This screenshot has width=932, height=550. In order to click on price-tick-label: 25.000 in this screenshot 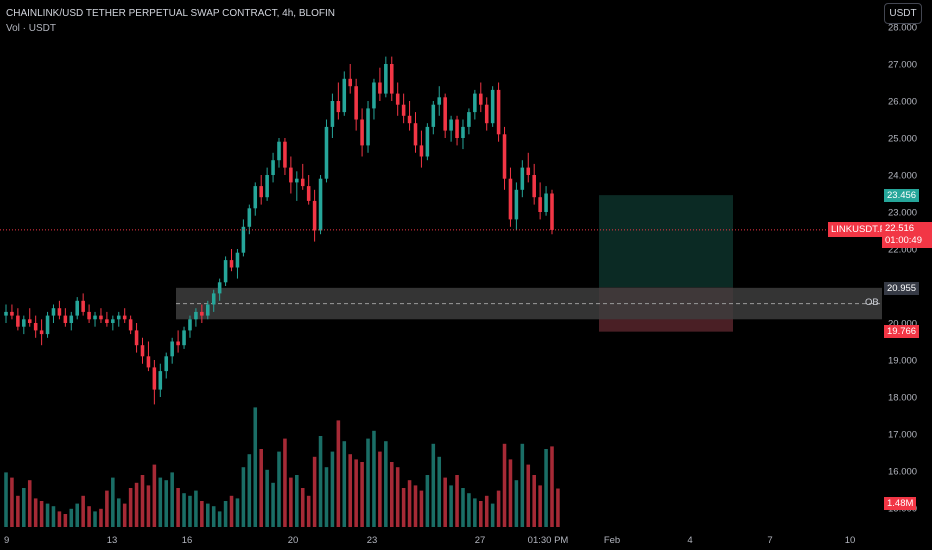, I will do `click(902, 139)`.